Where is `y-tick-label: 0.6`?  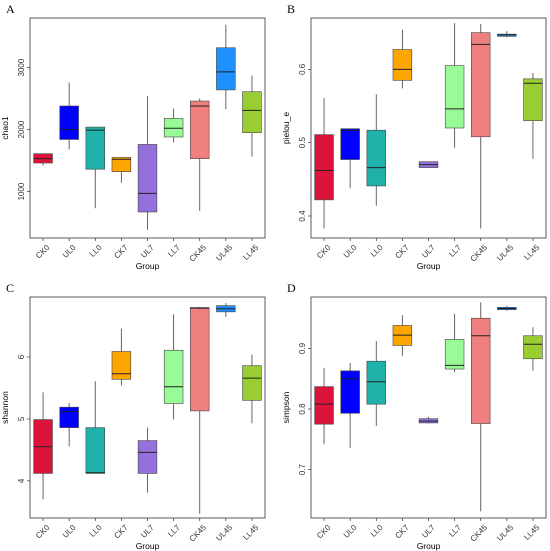
y-tick-label: 0.6 is located at coordinates (302, 69).